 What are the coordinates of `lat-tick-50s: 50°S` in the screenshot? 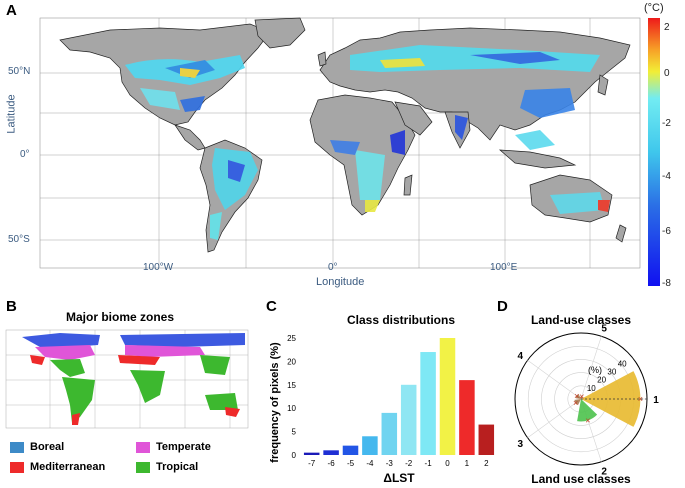 It's located at (19, 239).